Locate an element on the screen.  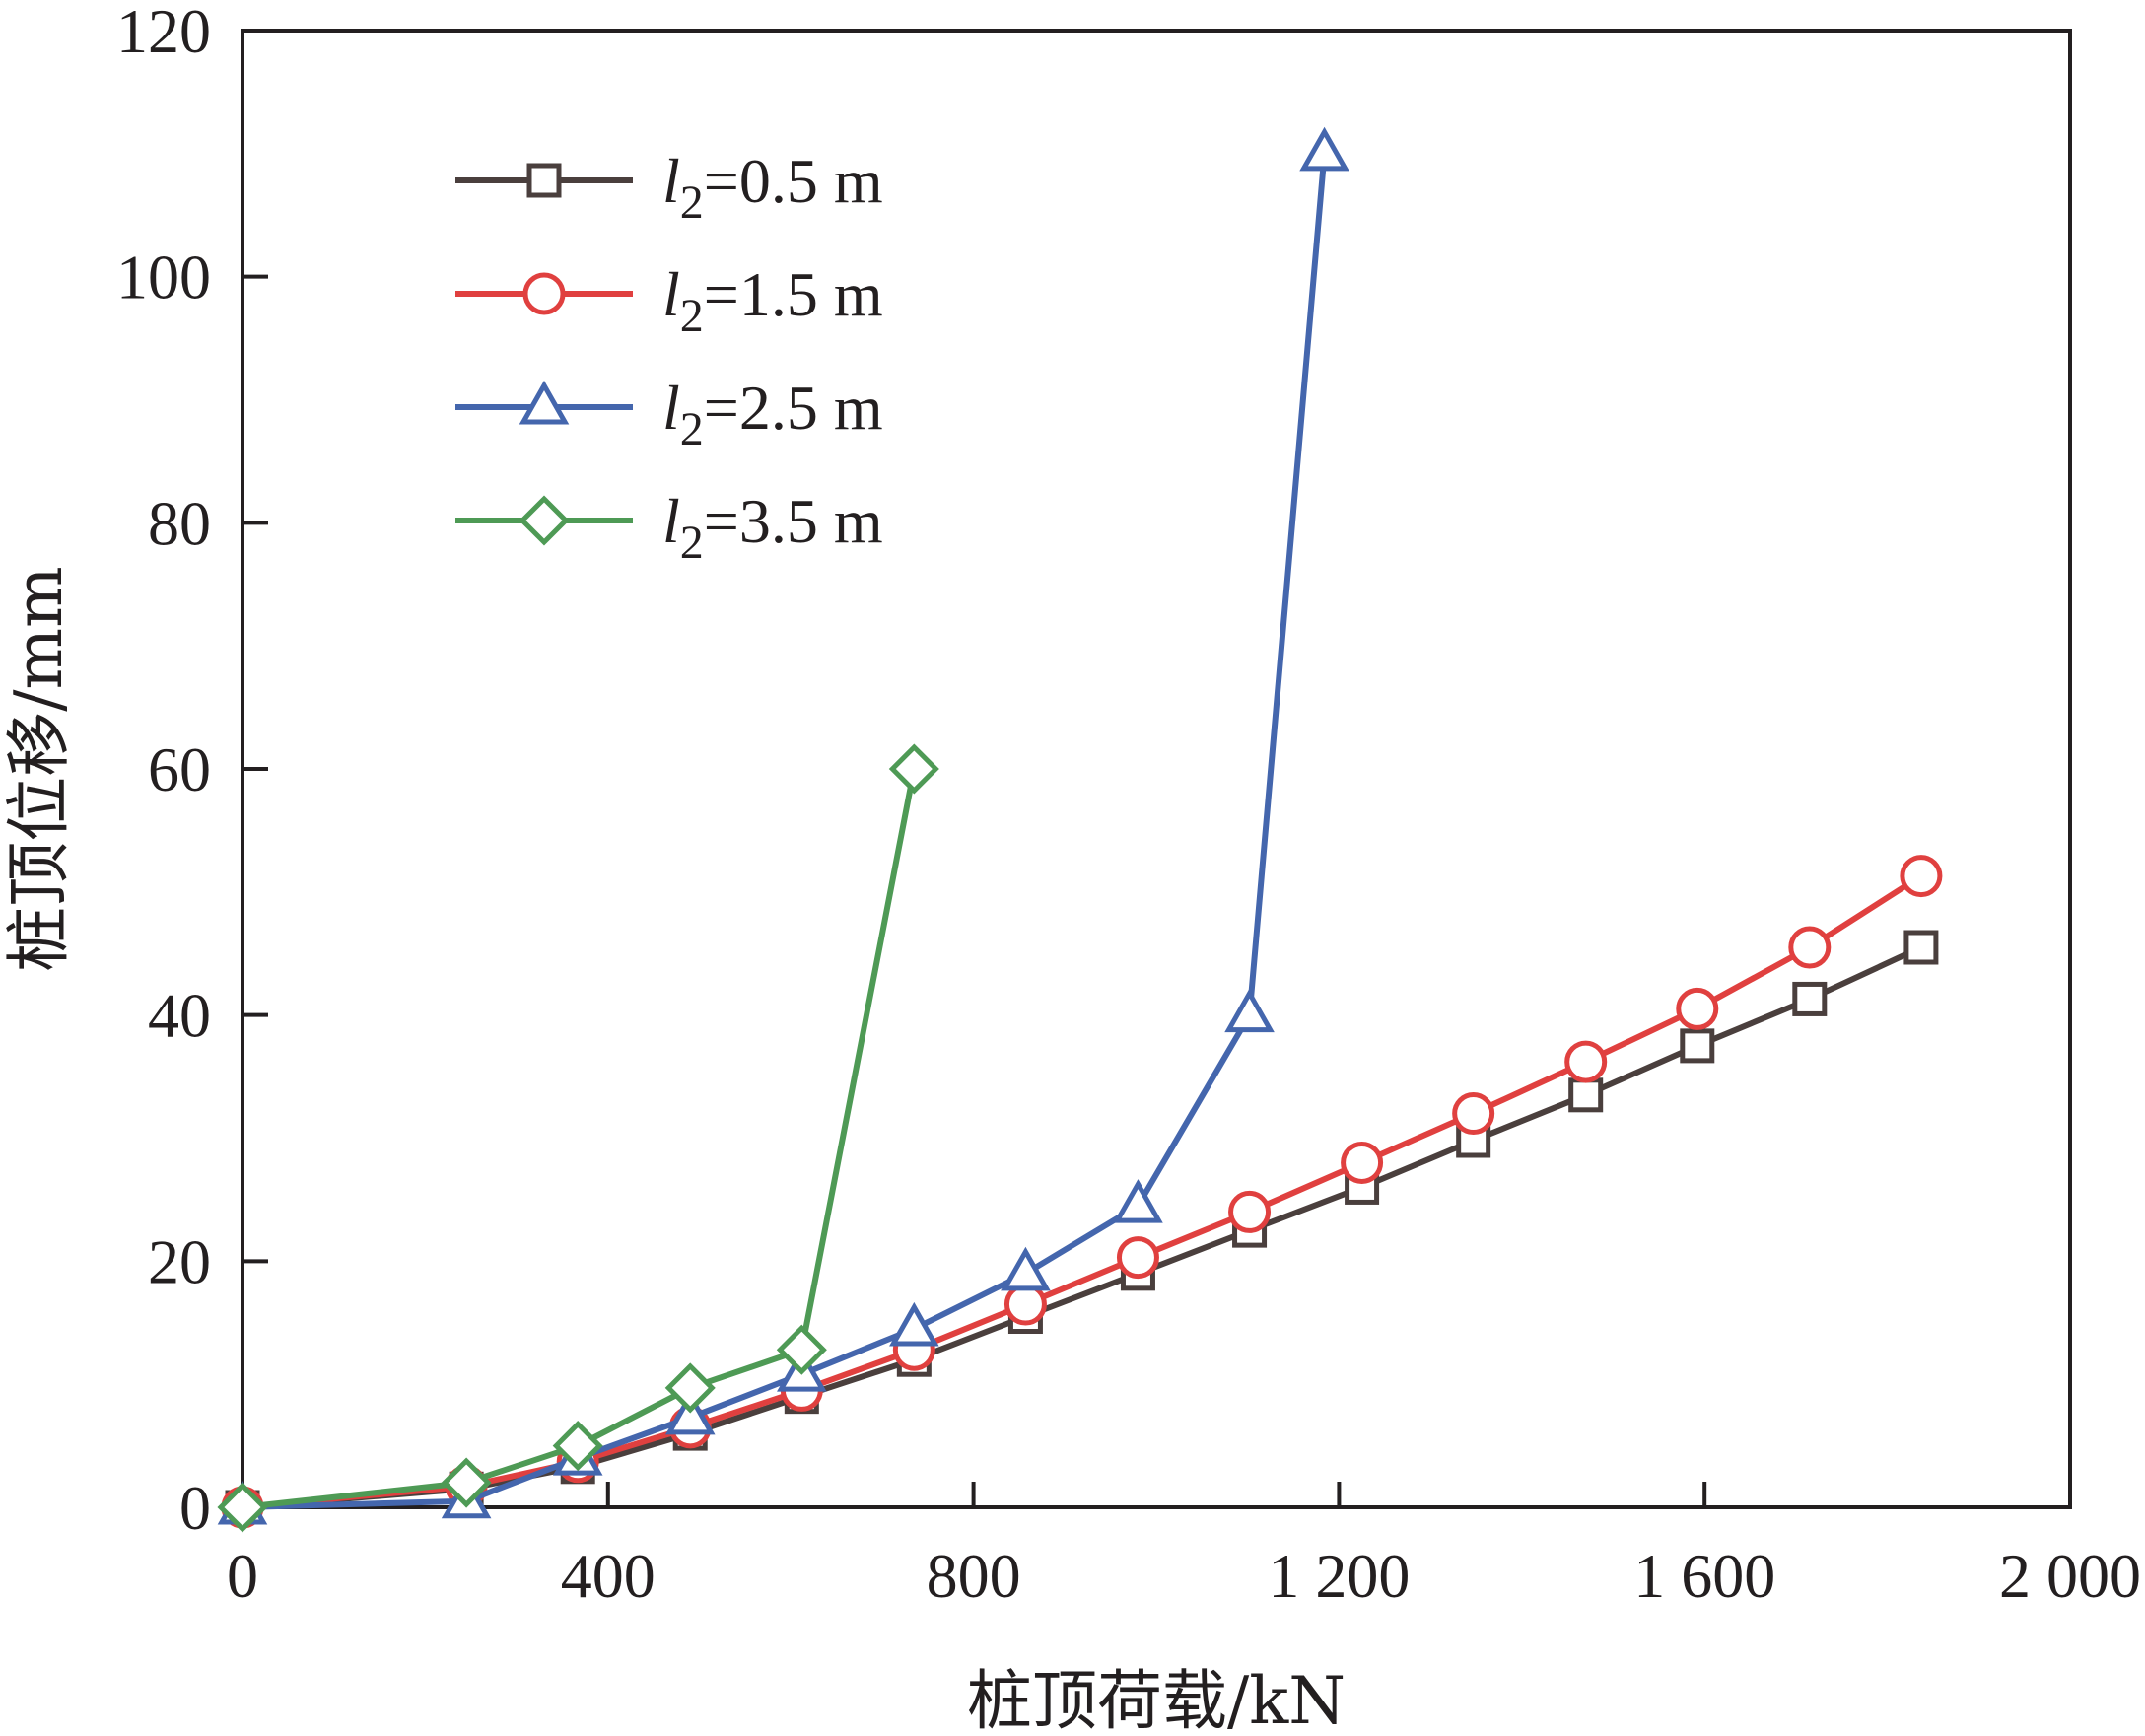
legend-item: l2=3.5 m is located at coordinates (669, 528).